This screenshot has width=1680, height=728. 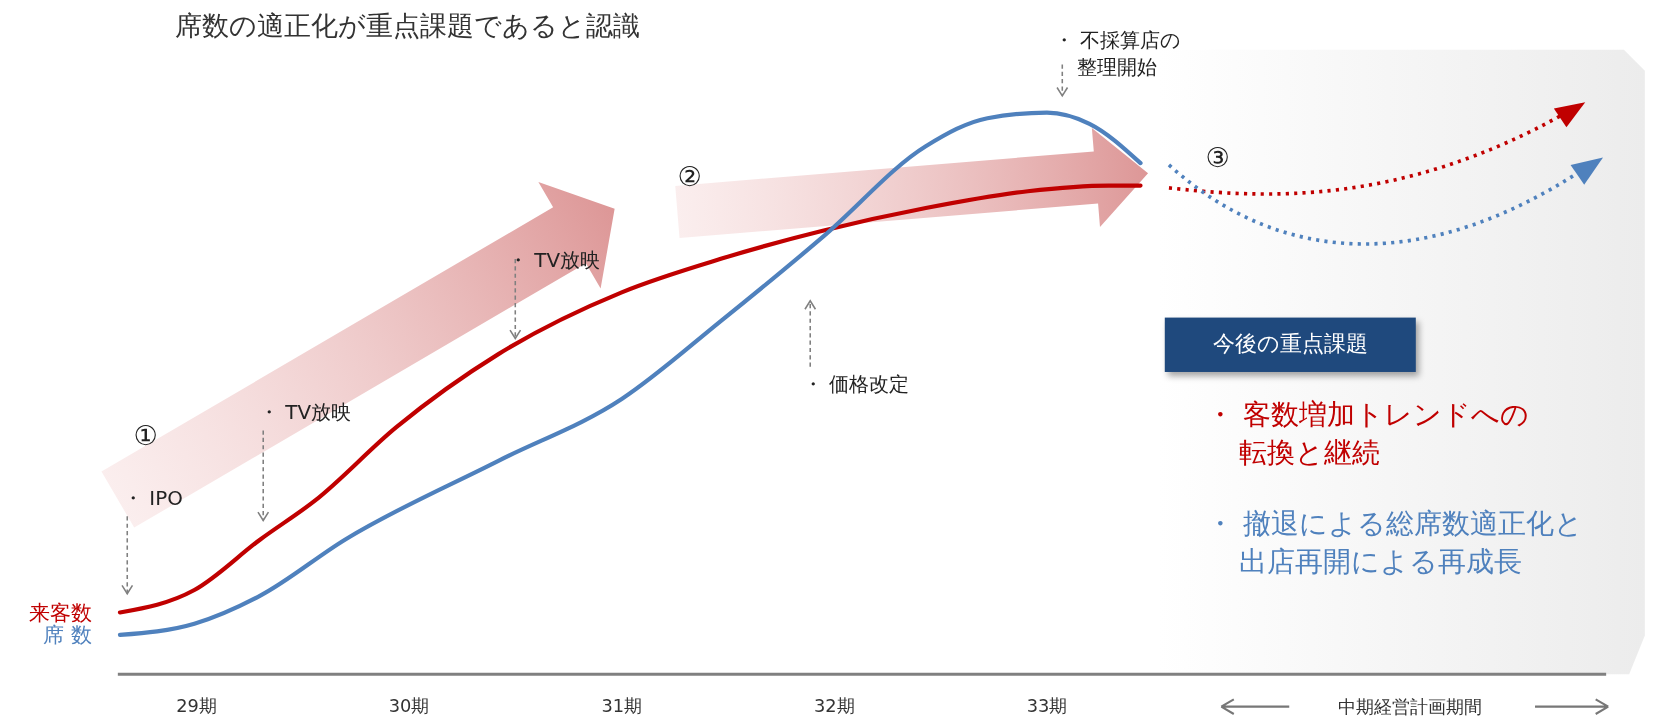 What do you see at coordinates (196, 705) in the screenshot?
I see `x-tick-label: 29期` at bounding box center [196, 705].